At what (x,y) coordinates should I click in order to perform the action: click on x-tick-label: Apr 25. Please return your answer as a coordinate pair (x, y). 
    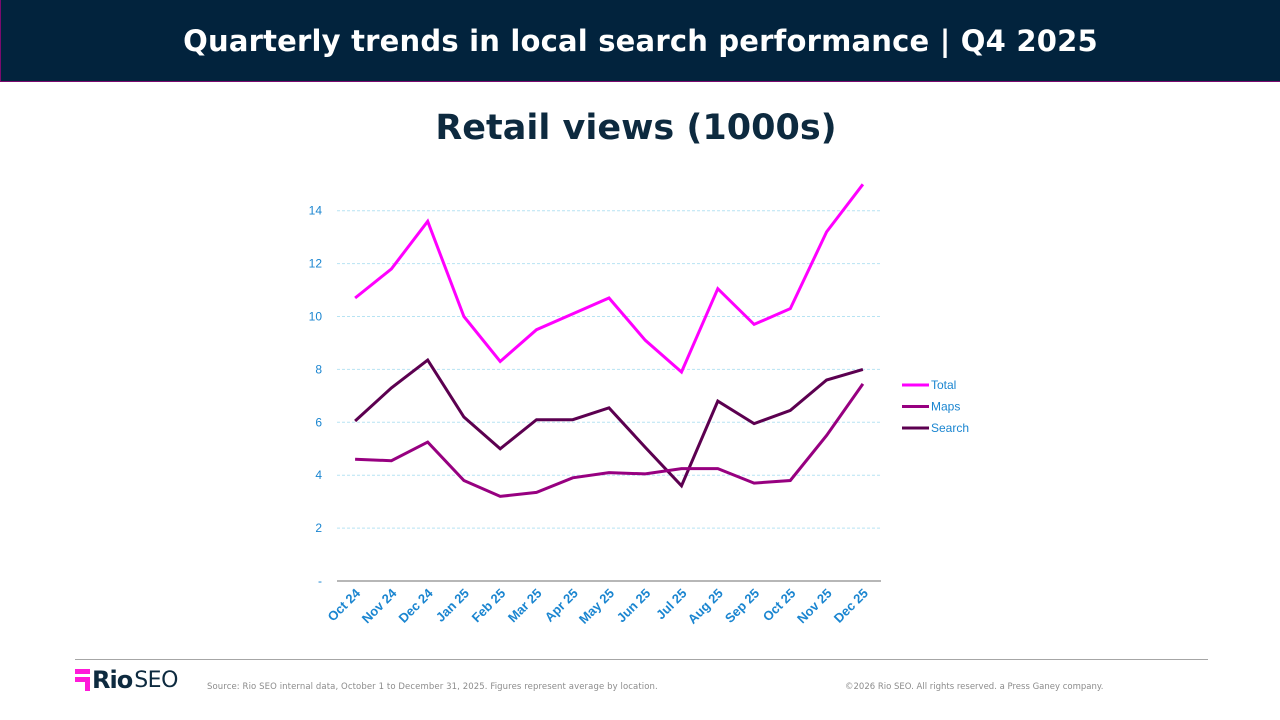
    Looking at the image, I should click on (561, 605).